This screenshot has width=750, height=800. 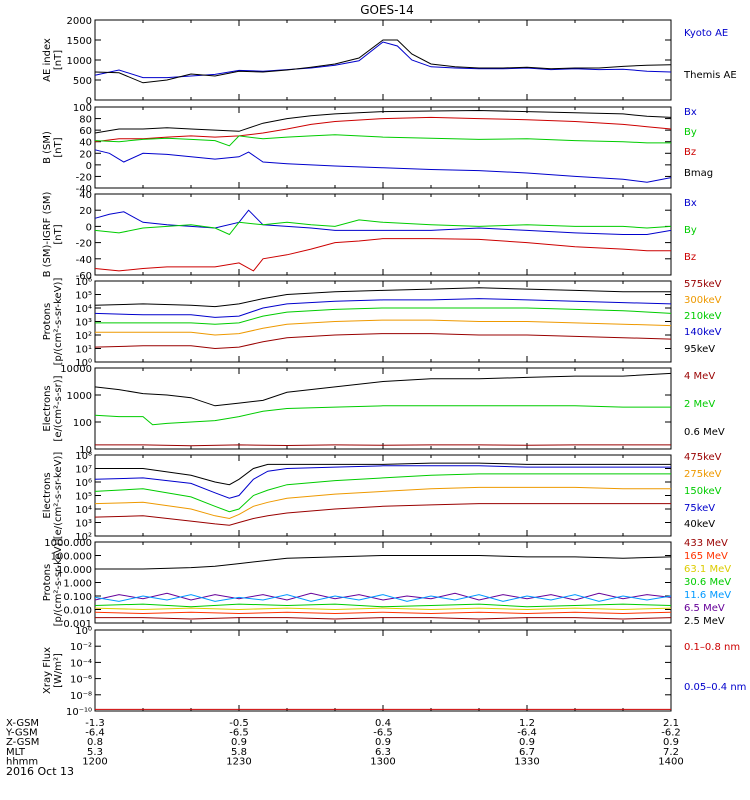 I want to click on legend-entry: Themis AE, so click(x=710, y=75).